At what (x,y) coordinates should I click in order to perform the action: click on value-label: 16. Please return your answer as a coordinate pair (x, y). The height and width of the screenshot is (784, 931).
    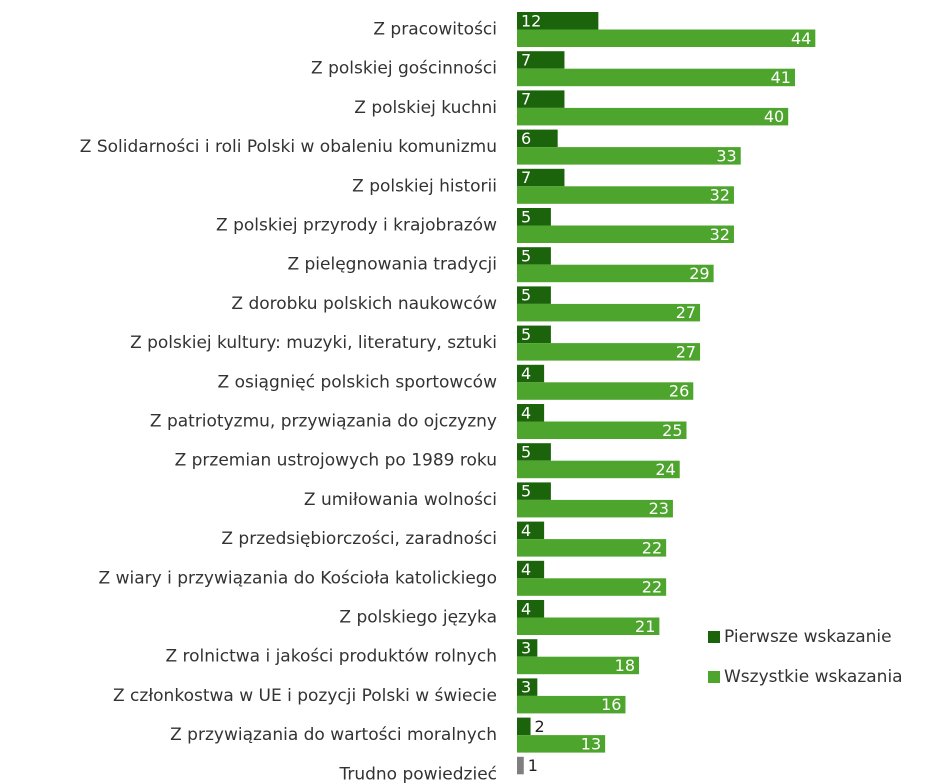
    Looking at the image, I should click on (611, 704).